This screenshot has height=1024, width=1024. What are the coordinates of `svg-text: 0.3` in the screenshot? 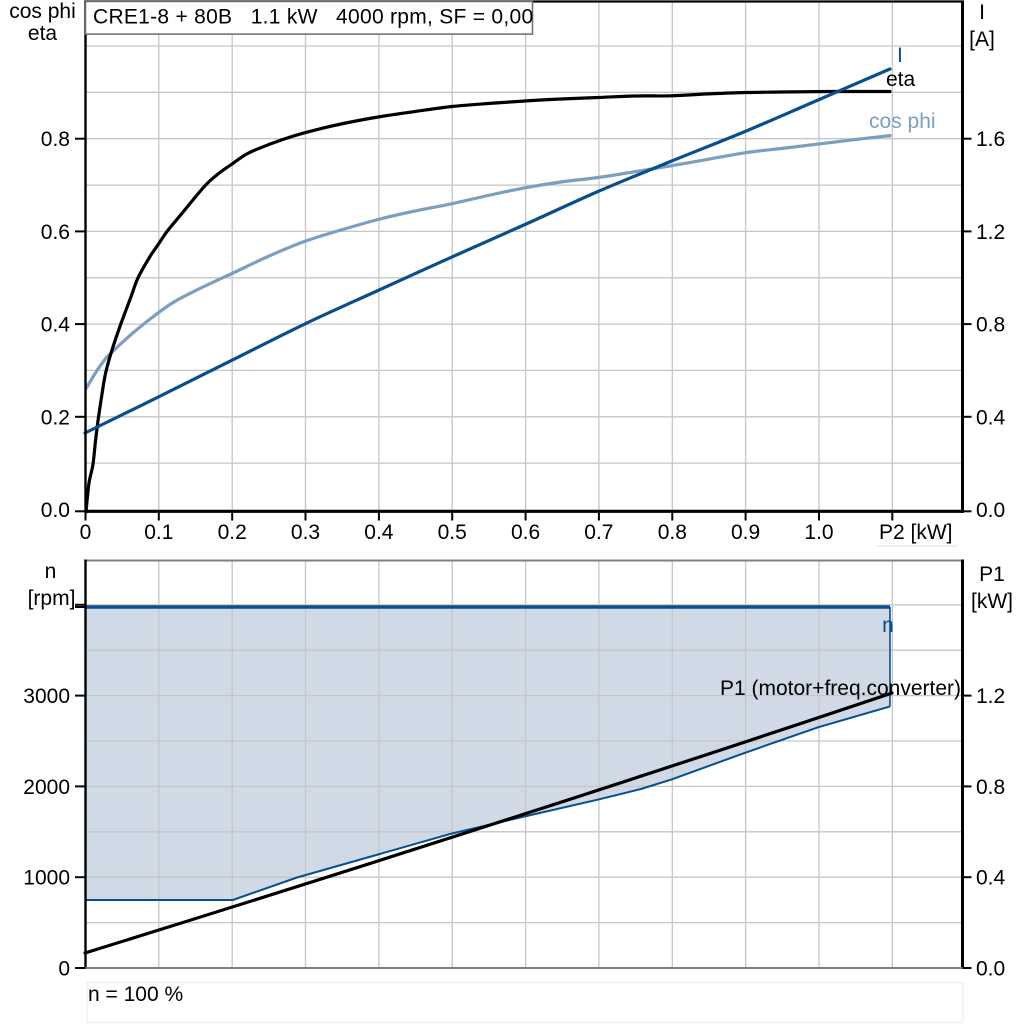 It's located at (305, 532).